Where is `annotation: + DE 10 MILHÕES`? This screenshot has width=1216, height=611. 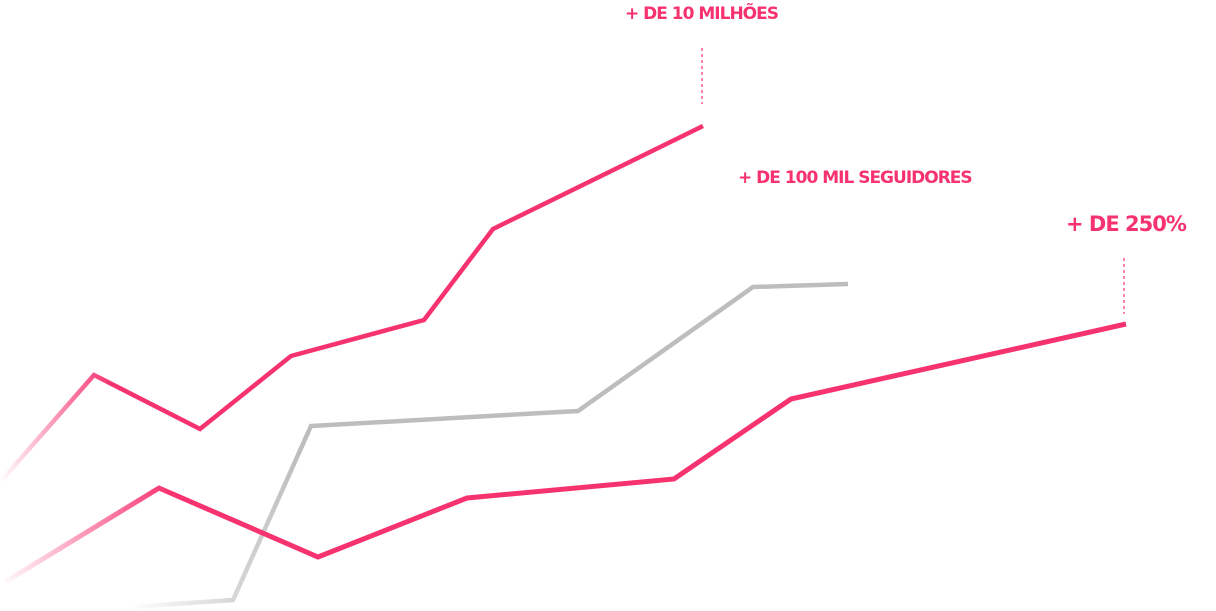 annotation: + DE 10 MILHÕES is located at coordinates (701, 12).